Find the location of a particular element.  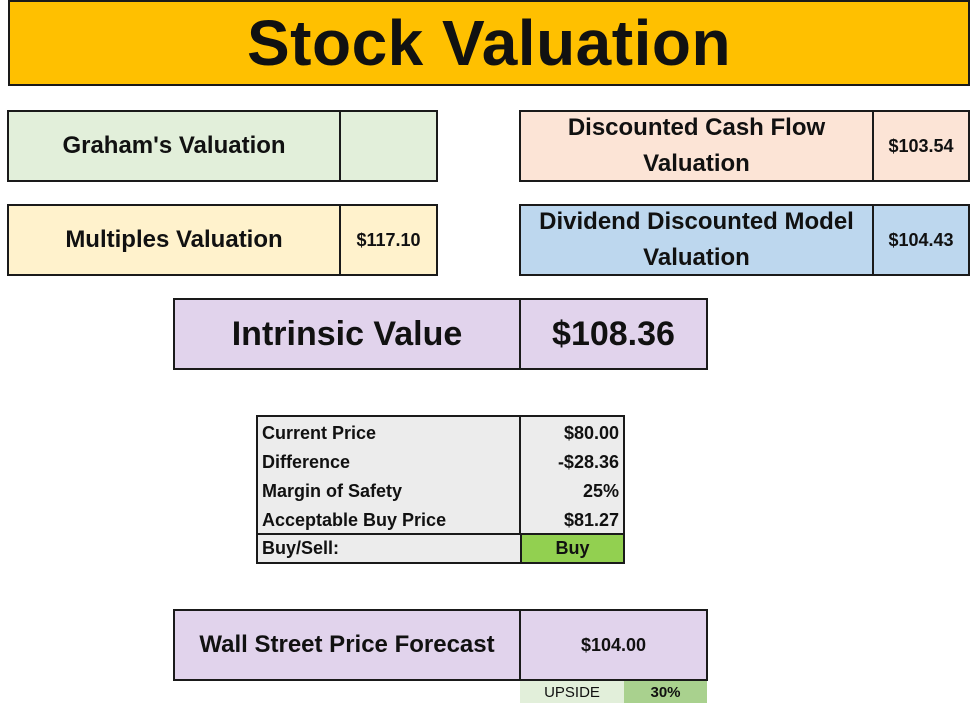

difference-label: Difference is located at coordinates (306, 462).